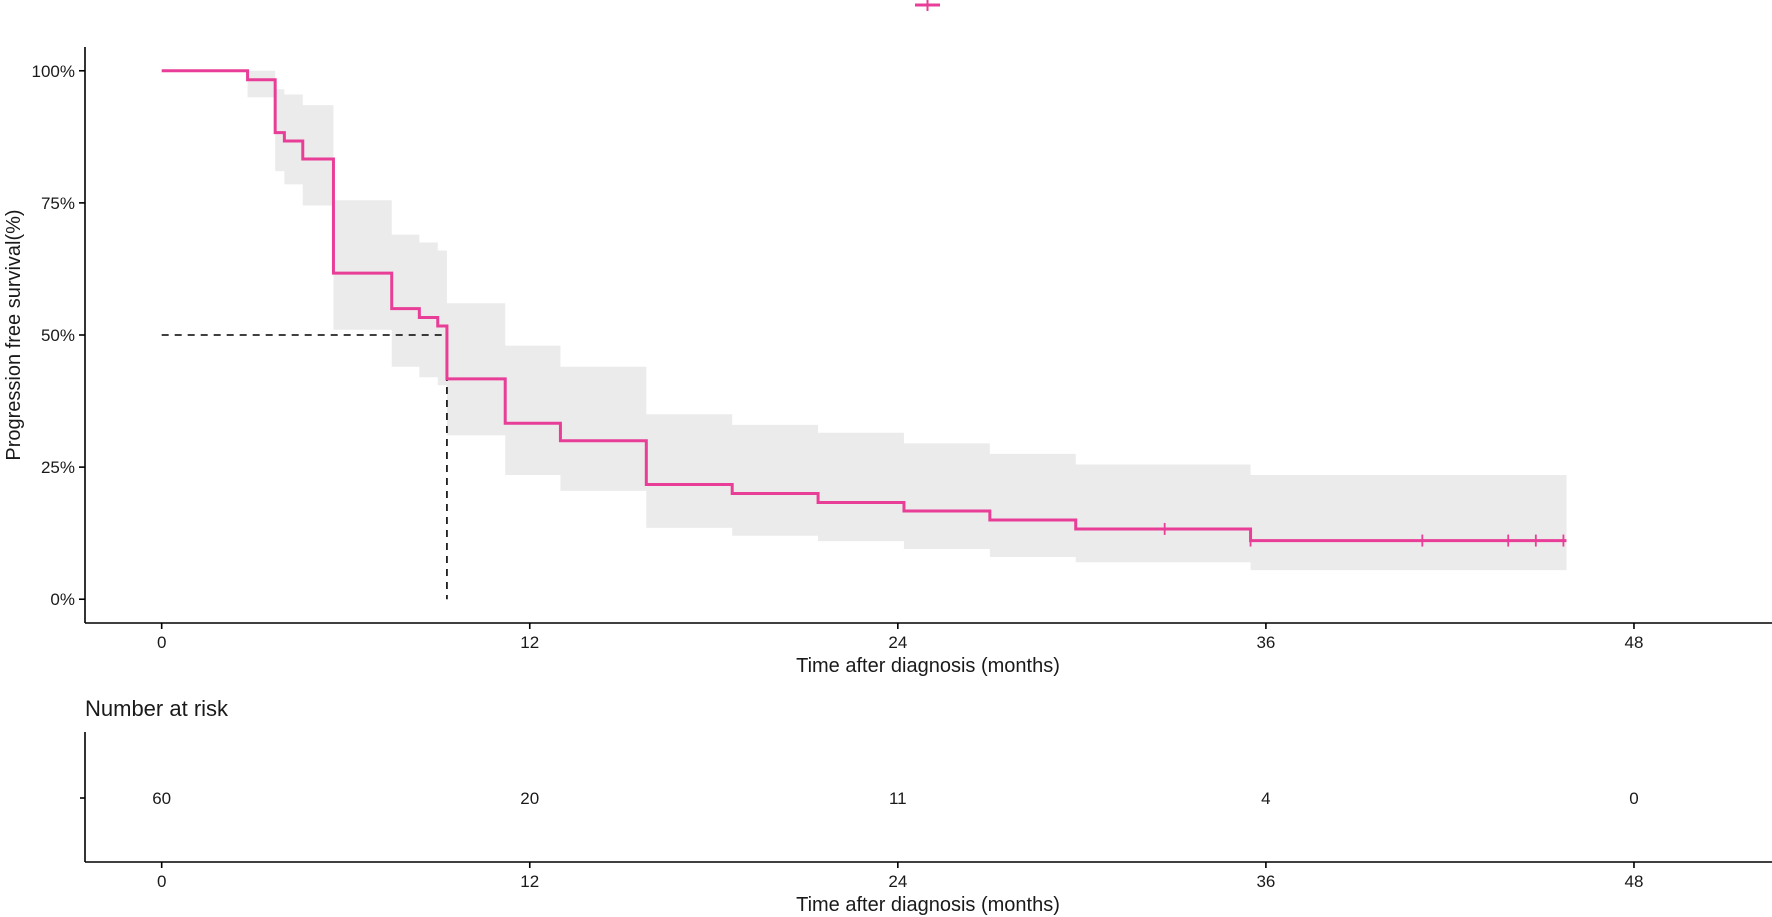 This screenshot has height=917, width=1772. What do you see at coordinates (14, 334) in the screenshot?
I see `y-axis-title: Progression free survival(%)` at bounding box center [14, 334].